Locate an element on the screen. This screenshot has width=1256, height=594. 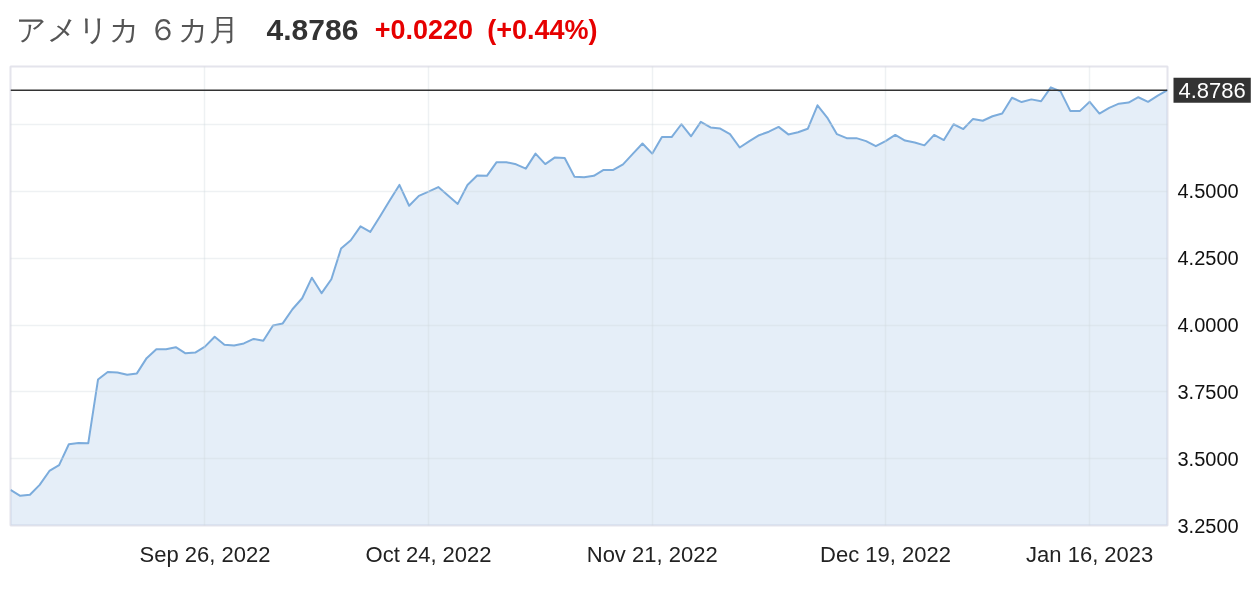
x-tick-label: Nov 21, 2022 is located at coordinates (652, 554).